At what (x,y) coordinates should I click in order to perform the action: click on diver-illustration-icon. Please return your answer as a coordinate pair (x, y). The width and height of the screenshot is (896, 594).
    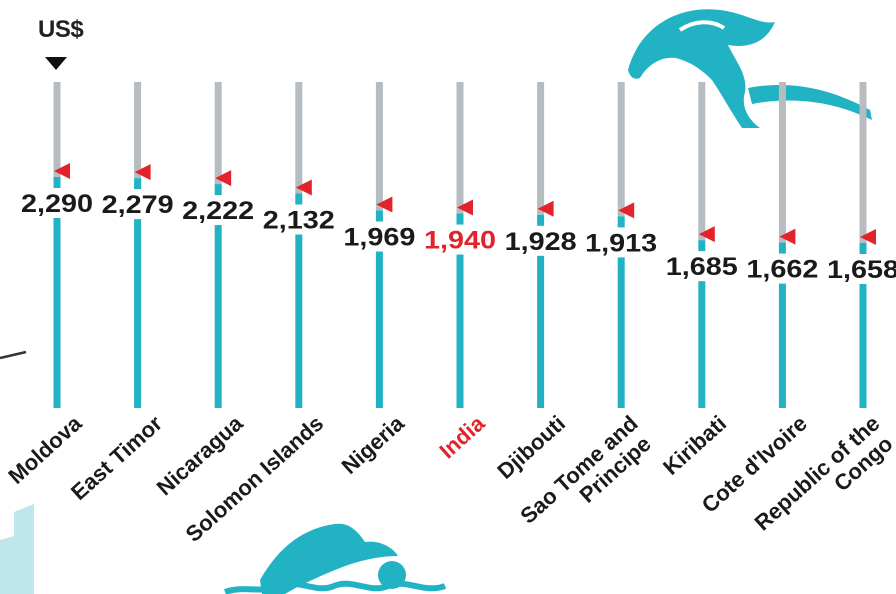
    Looking at the image, I should click on (750, 68).